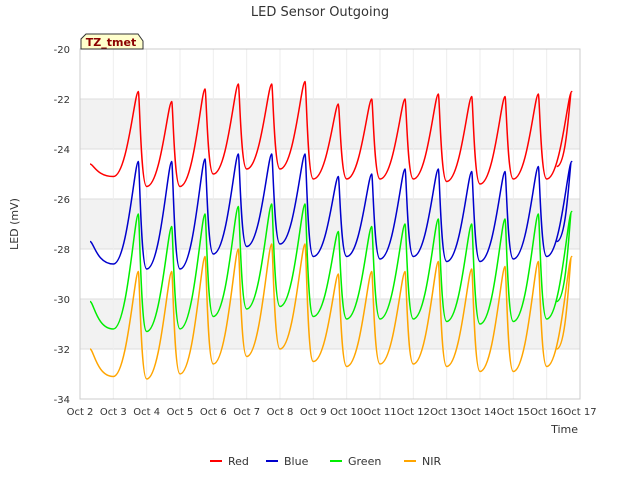 The width and height of the screenshot is (640, 480). I want to click on x-tick-label: Oct 3, so click(113, 412).